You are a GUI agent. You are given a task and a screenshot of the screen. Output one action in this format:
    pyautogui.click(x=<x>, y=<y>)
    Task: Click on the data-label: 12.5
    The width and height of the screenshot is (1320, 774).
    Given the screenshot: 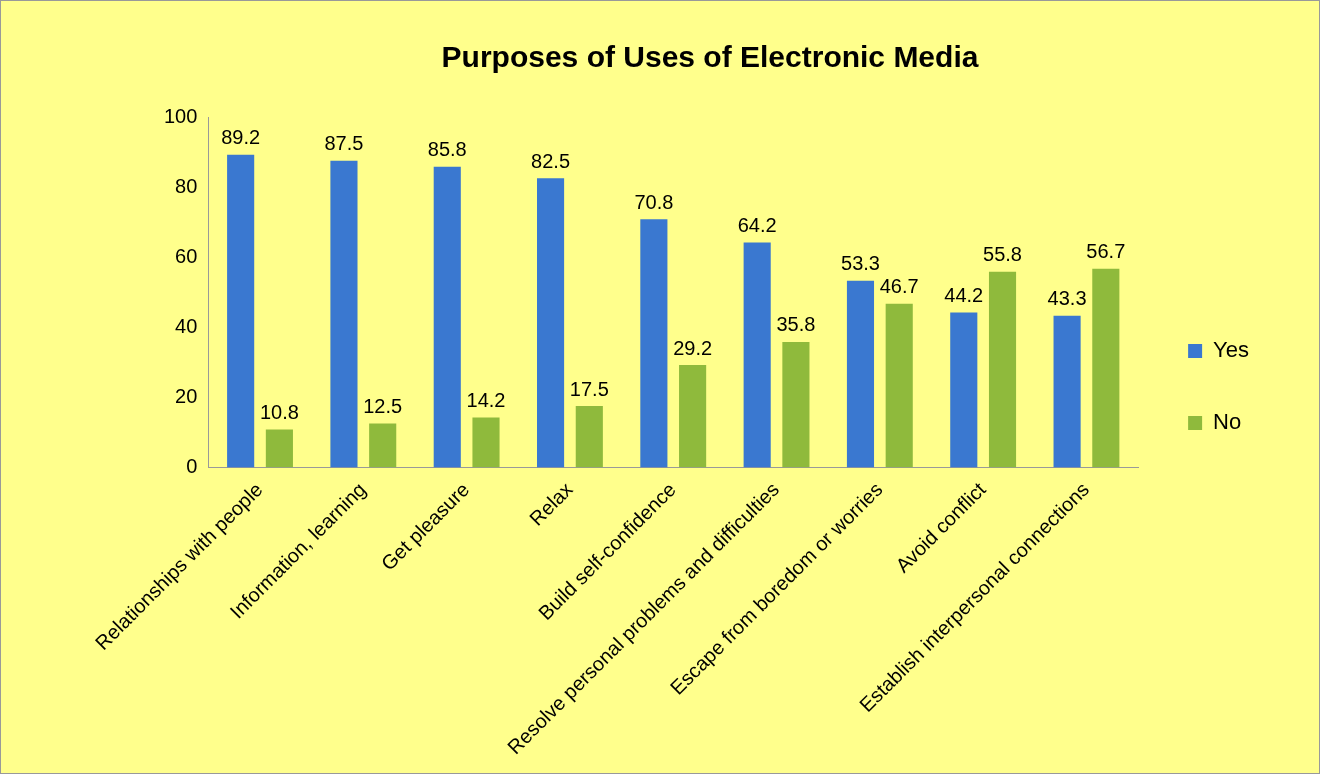 What is the action you would take?
    pyautogui.click(x=383, y=406)
    